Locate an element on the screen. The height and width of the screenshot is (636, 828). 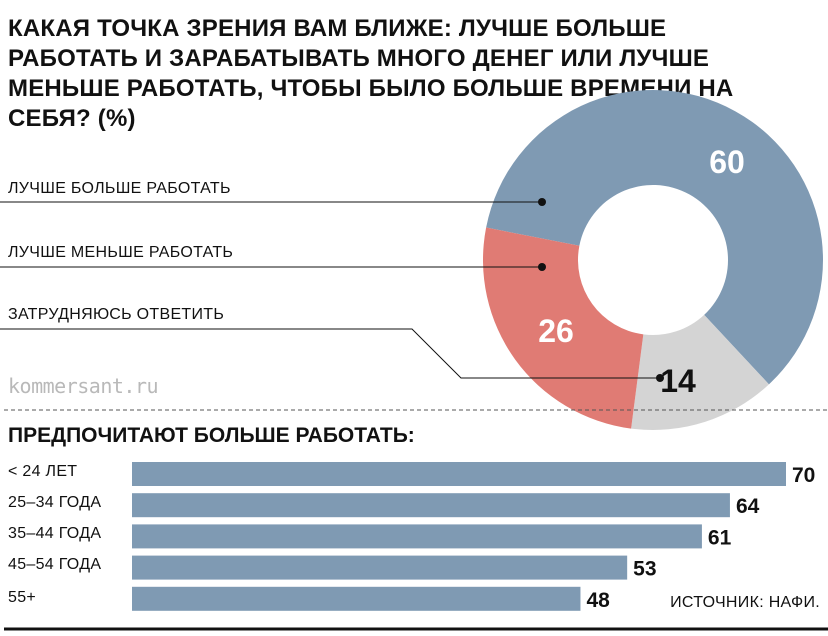
bar-value-label: 53 is located at coordinates (644, 569).